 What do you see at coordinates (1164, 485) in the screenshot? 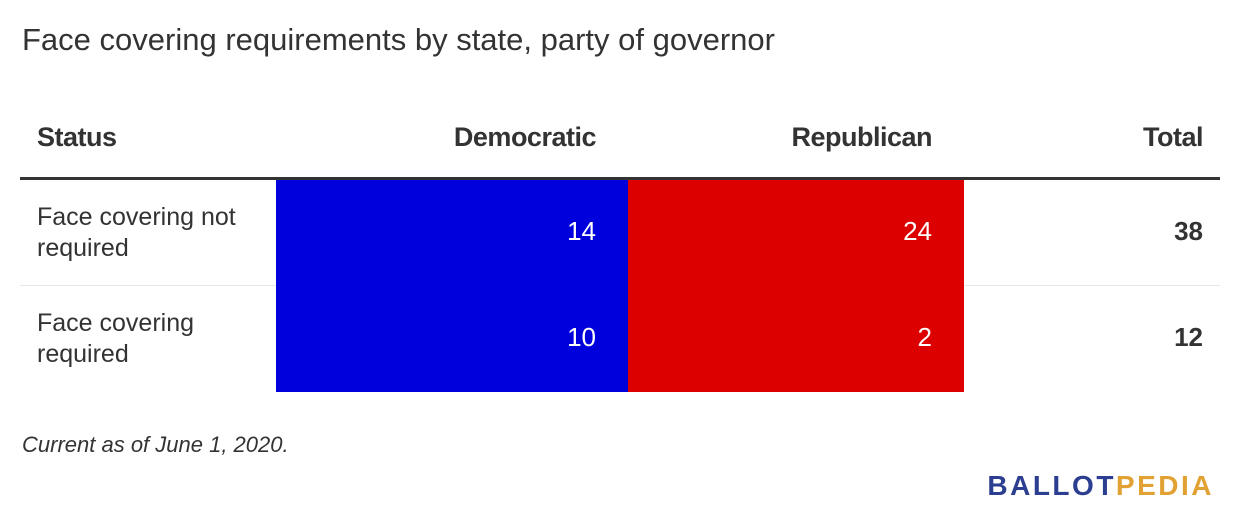
I see `logo-part-2: PEDIA` at bounding box center [1164, 485].